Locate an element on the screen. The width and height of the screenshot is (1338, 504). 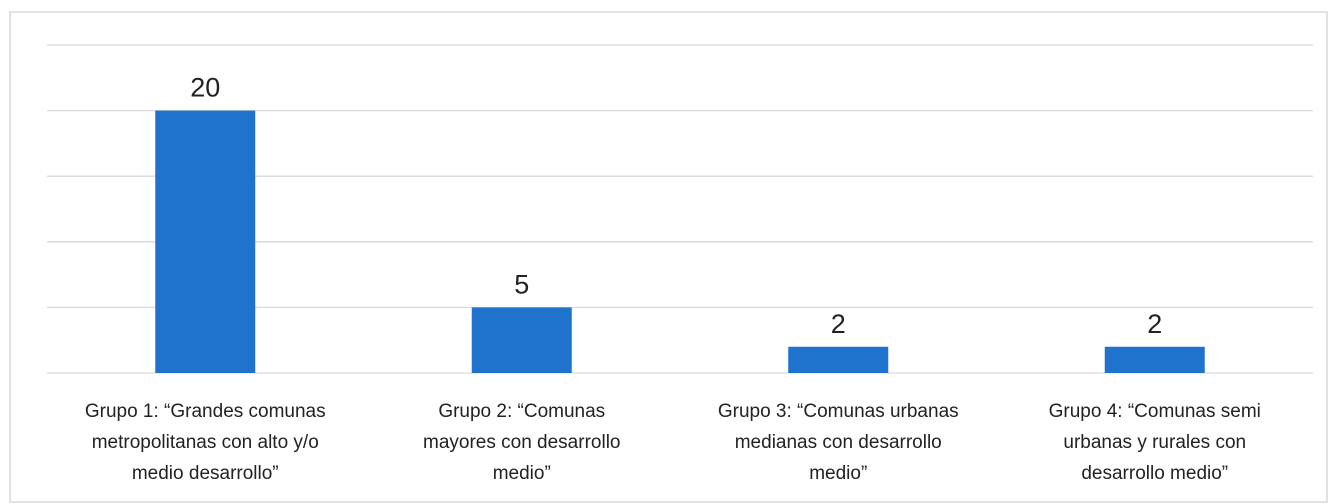
x-tick-label-line: metropolitanas con alto y/o is located at coordinates (205, 442).